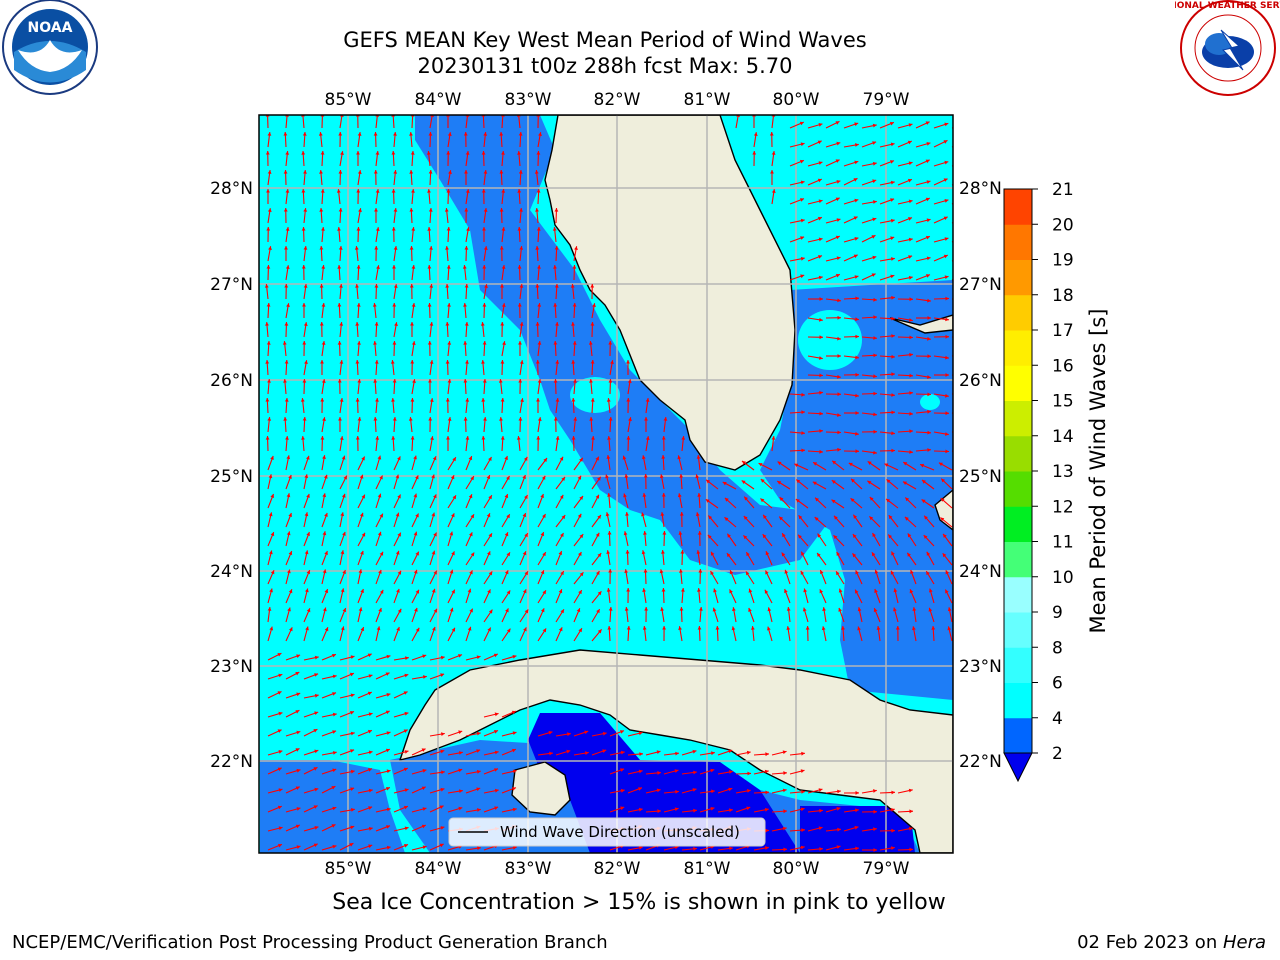  What do you see at coordinates (605, 66) in the screenshot?
I see `chart-subtitle: 20230131 t00z 288h fcst Max: 5.70` at bounding box center [605, 66].